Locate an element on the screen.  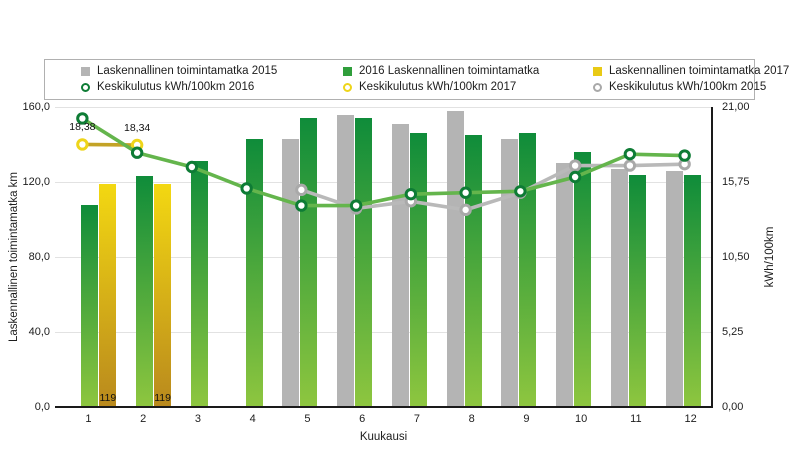
x-tick-9: 9 is located at coordinates (526, 419).